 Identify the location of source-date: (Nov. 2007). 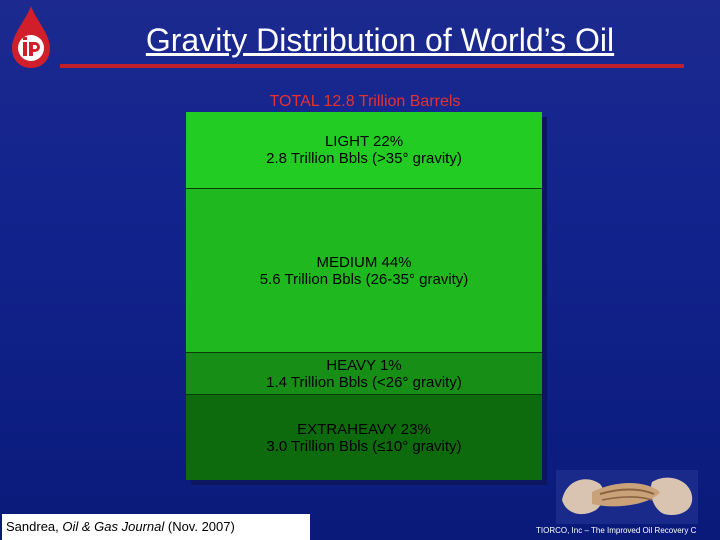
(199, 526).